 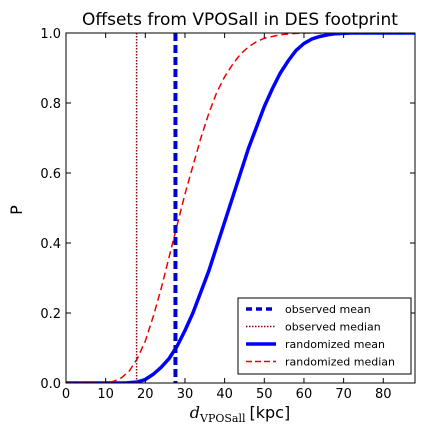 What do you see at coordinates (185, 394) in the screenshot?
I see `x-tick-label: 30` at bounding box center [185, 394].